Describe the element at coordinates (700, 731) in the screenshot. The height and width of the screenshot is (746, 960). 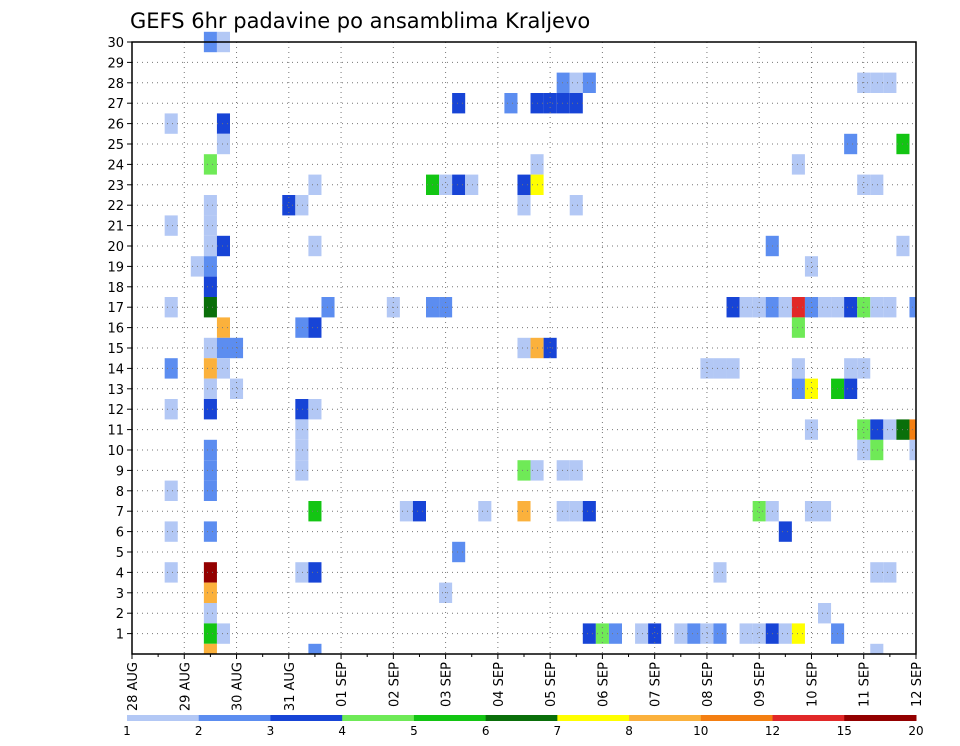
I see `colorbar-label: 10` at that location.